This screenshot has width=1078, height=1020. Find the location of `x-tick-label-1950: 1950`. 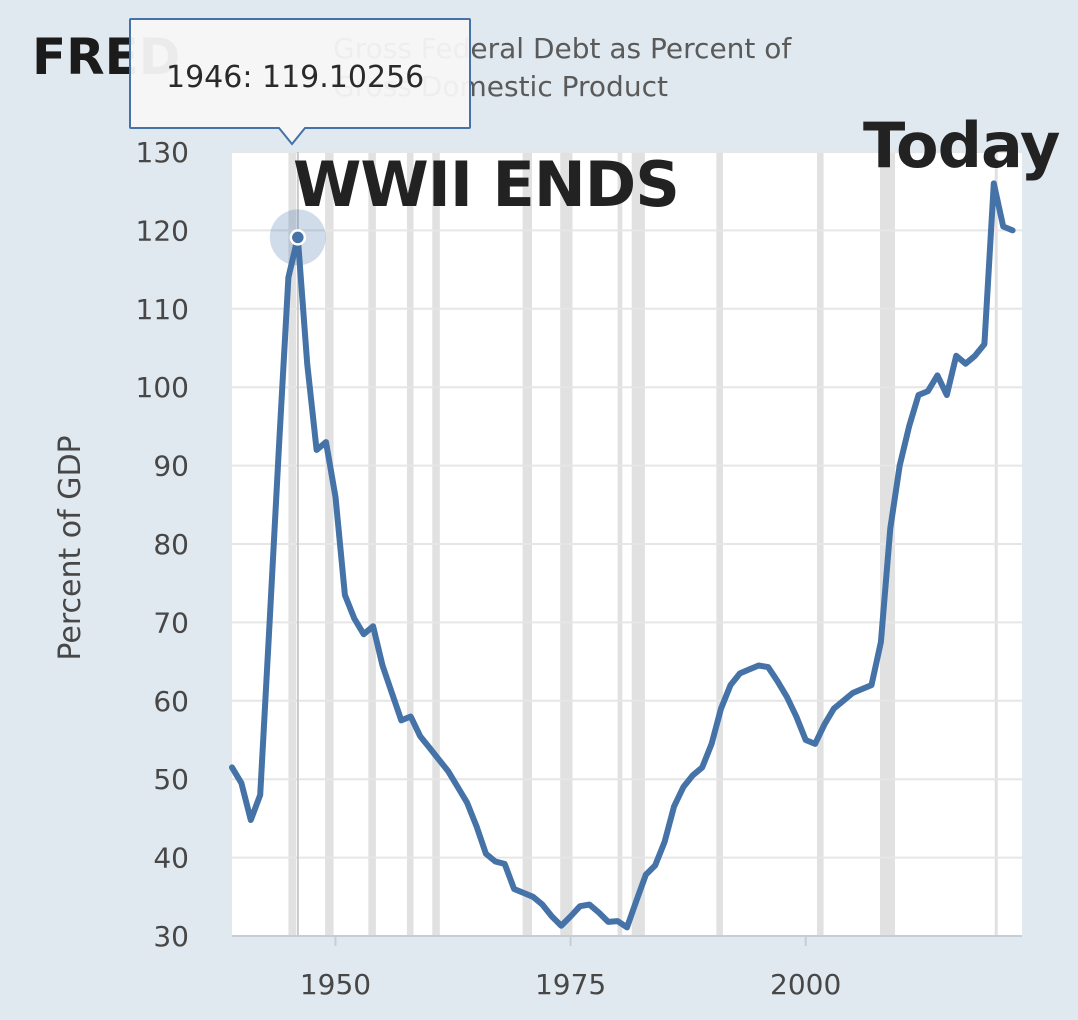

x-tick-label-1950: 1950 is located at coordinates (335, 984).